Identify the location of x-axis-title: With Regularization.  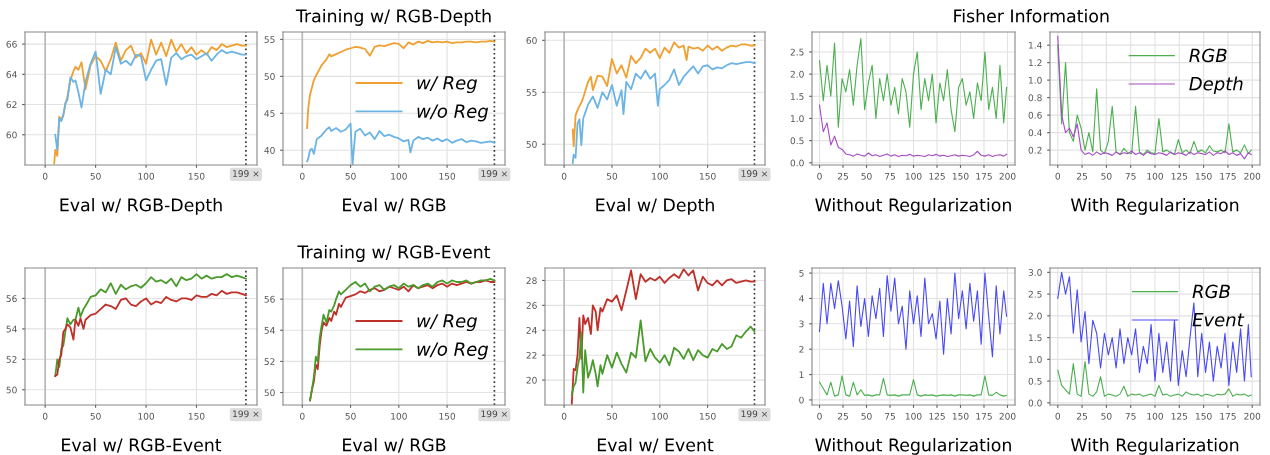
(1154, 206).